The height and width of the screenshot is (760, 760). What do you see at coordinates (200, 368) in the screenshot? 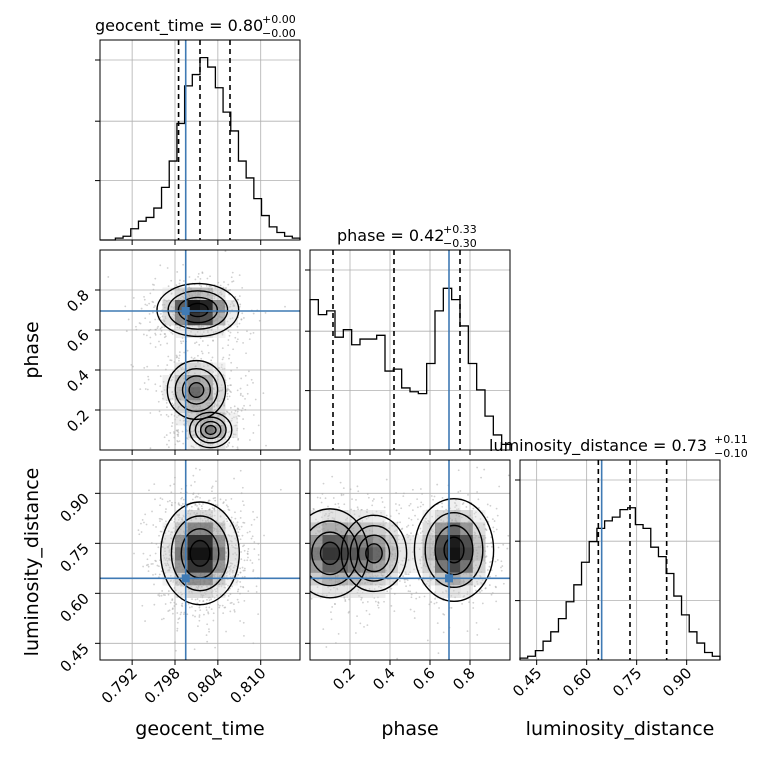
I see `density-cells` at bounding box center [200, 368].